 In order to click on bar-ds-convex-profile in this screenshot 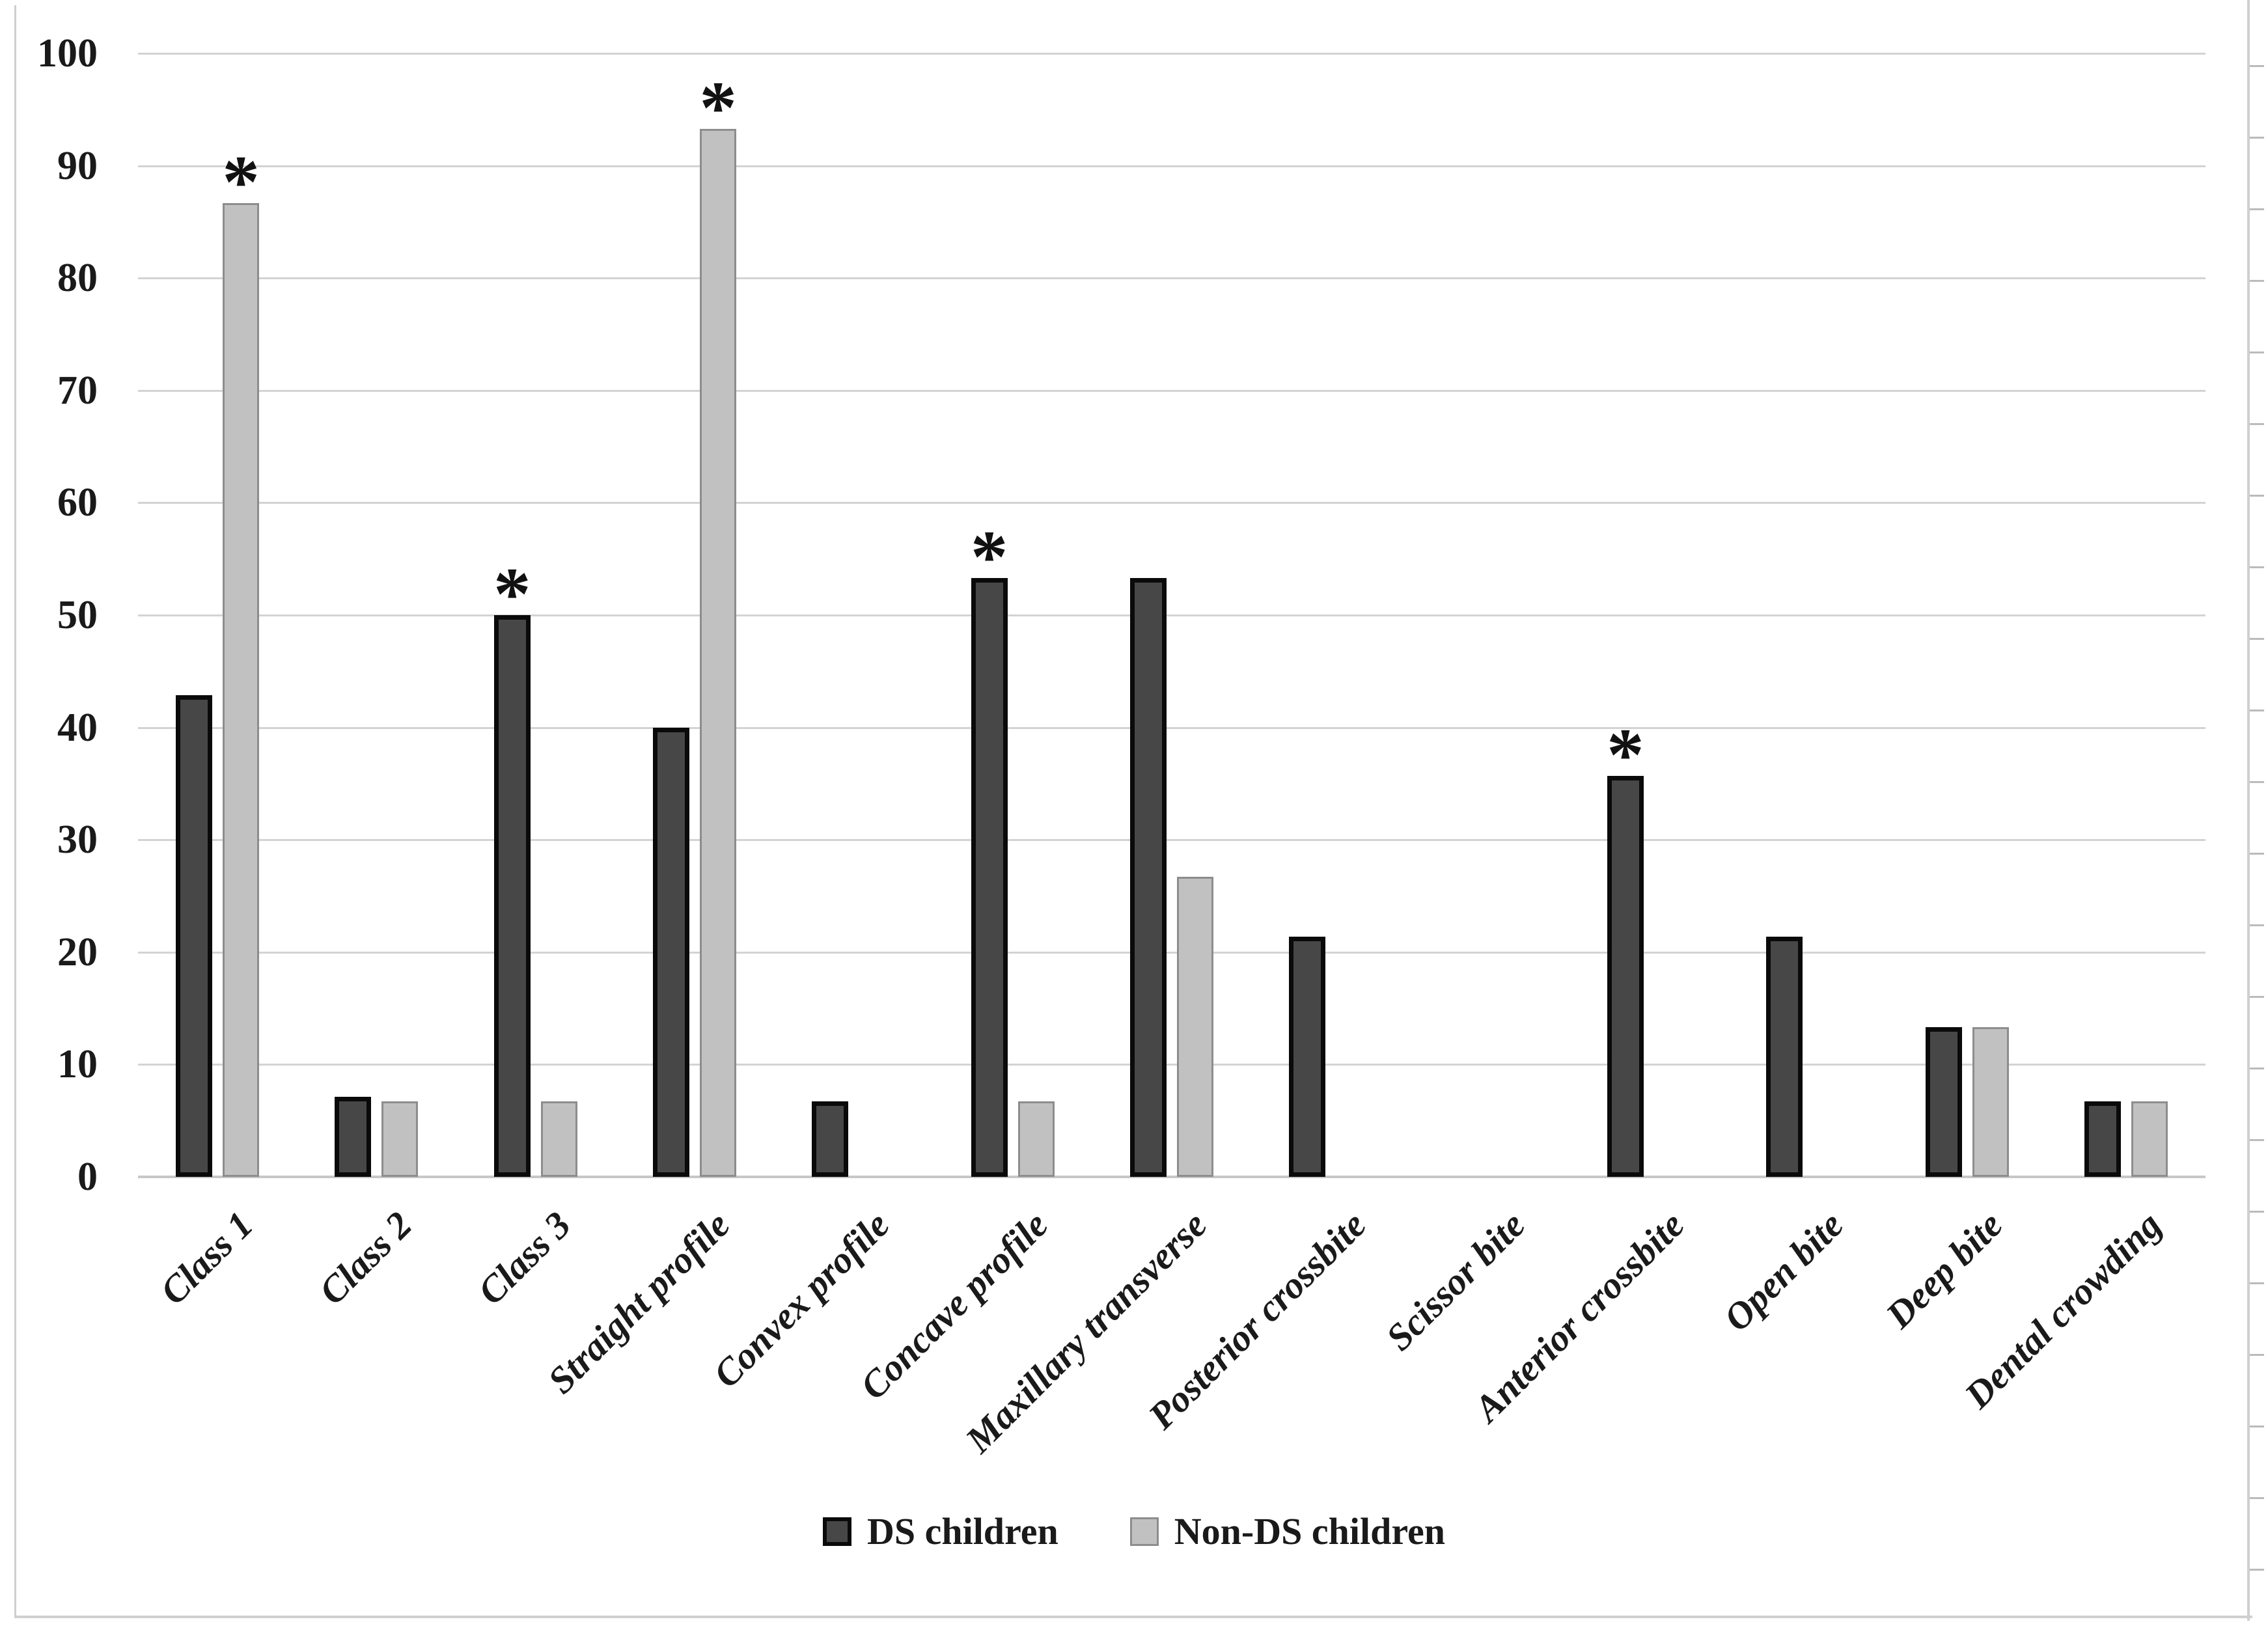, I will do `click(830, 1139)`.